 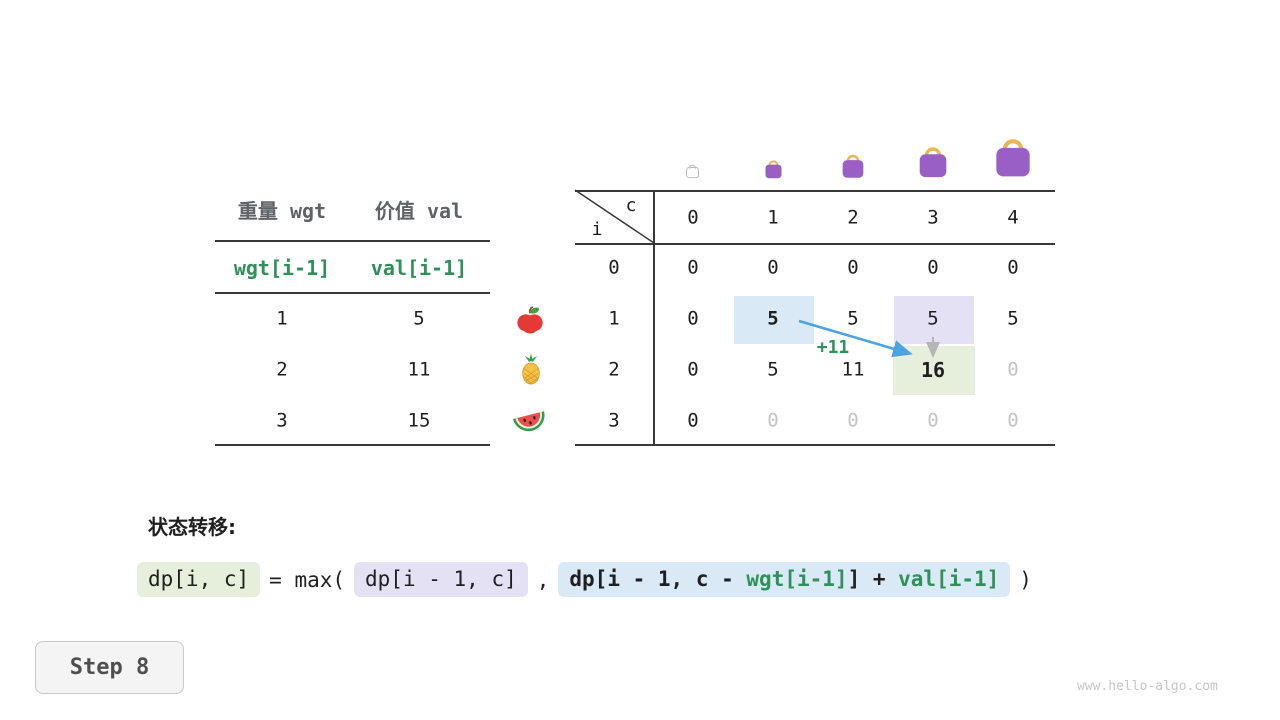 I want to click on formula-dp-take-prefix: dp[i - 1, c -, so click(x=658, y=579).